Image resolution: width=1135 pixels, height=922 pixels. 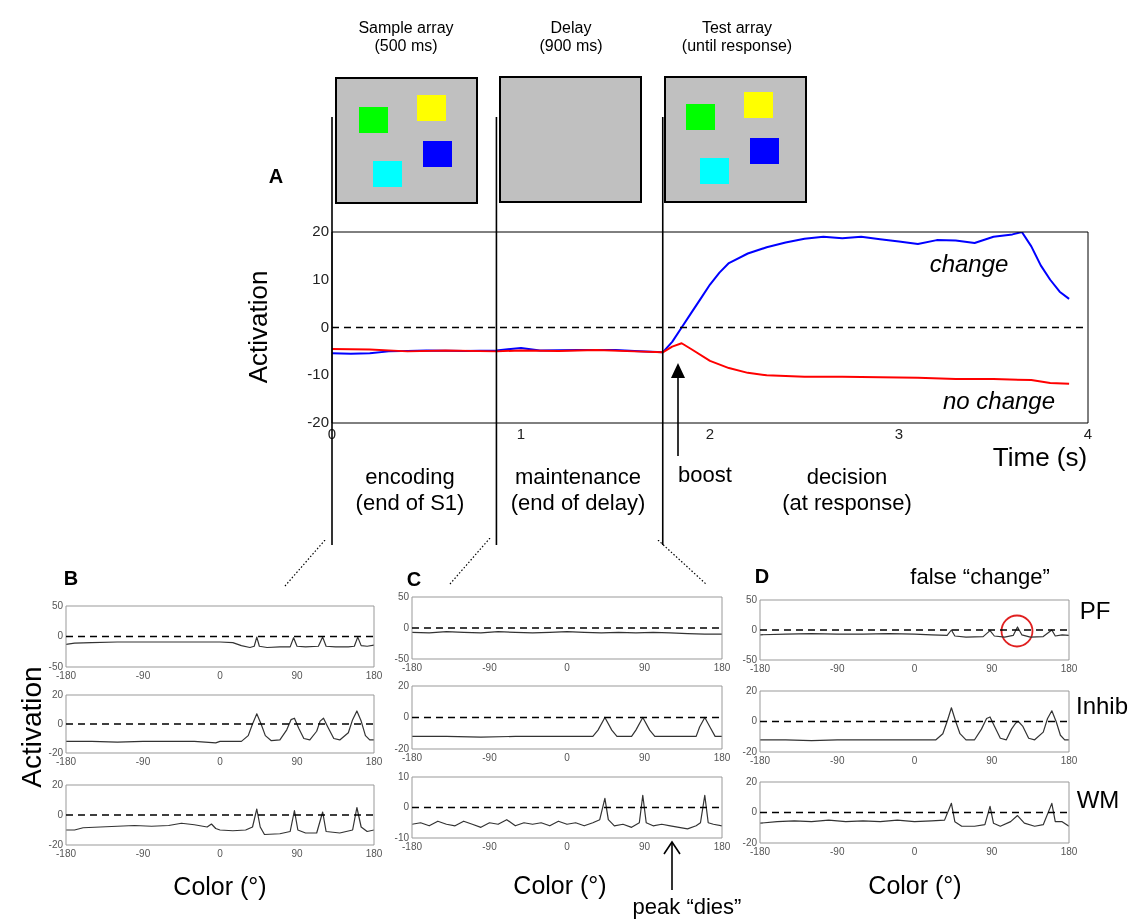 I want to click on text: Sample array (500 ms), so click(x=406, y=37).